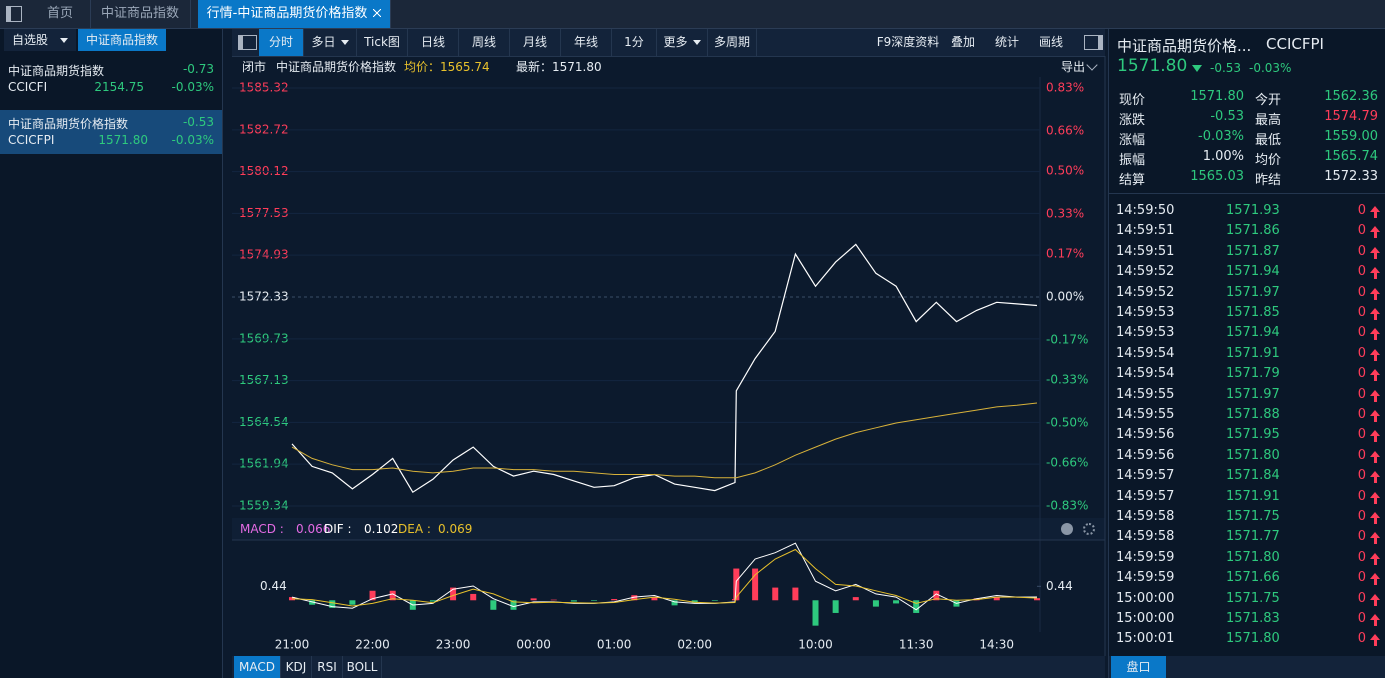 This screenshot has width=1385, height=678. Describe the element at coordinates (1268, 160) in the screenshot. I see `quote-label: 均价` at that location.